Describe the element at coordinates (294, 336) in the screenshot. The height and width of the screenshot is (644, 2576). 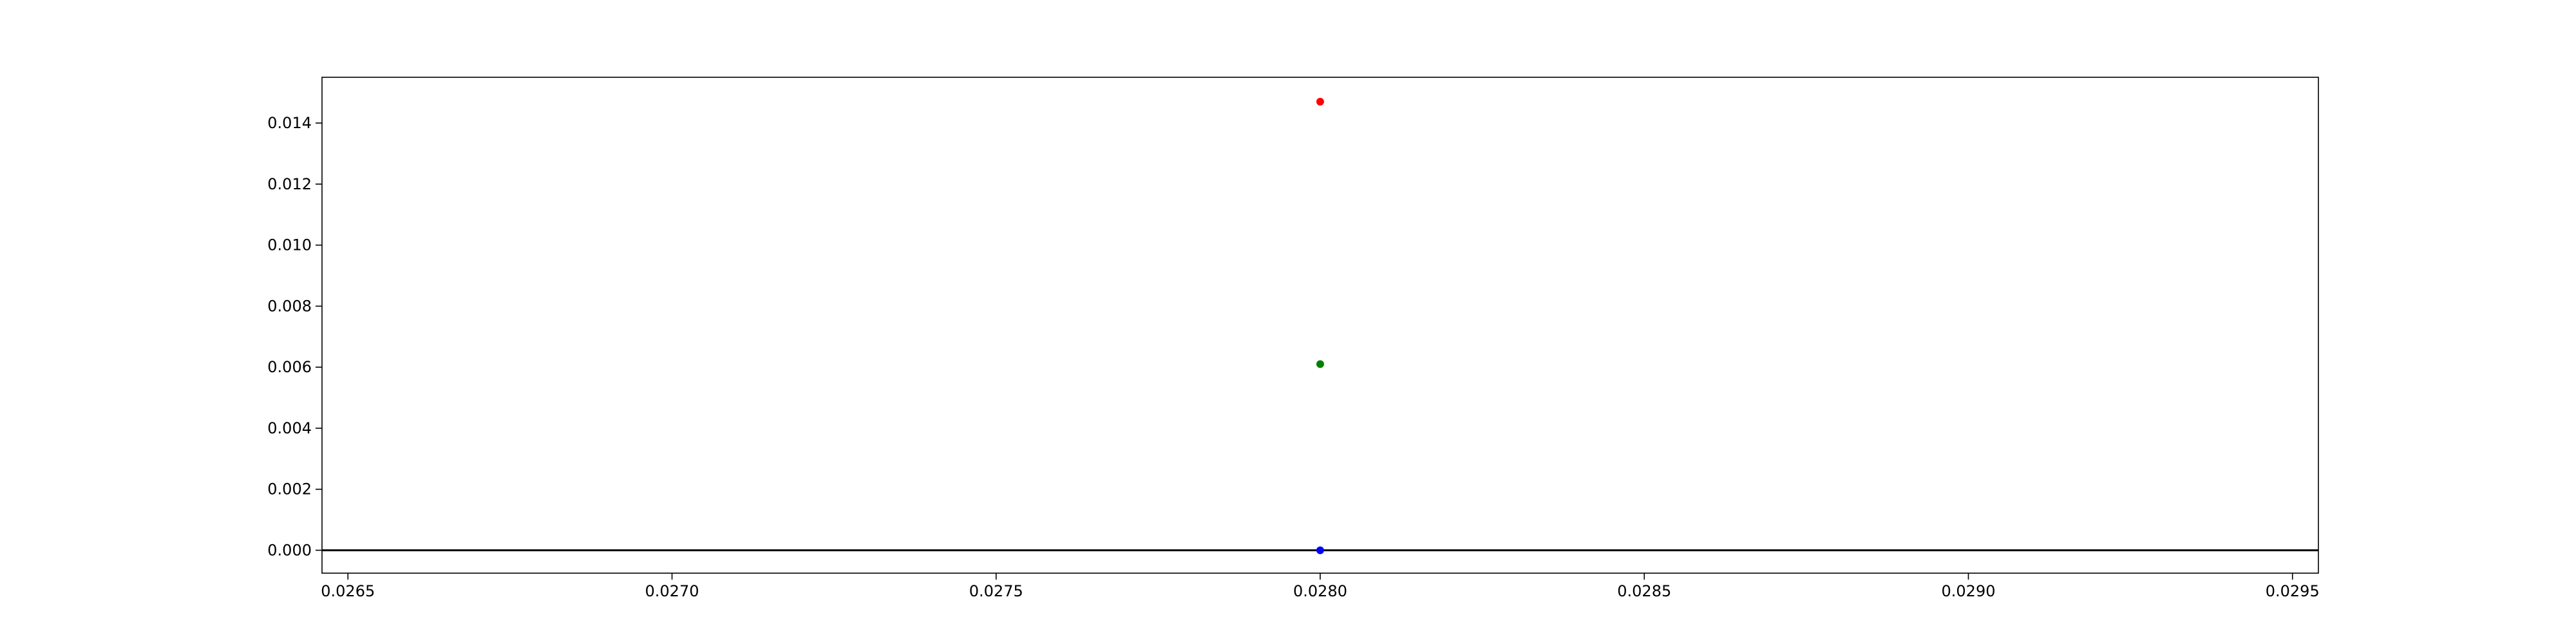
I see `y-axis: 0.000 0.002 0.004 0.006 0.008 0.010 0.012 0.014` at that location.